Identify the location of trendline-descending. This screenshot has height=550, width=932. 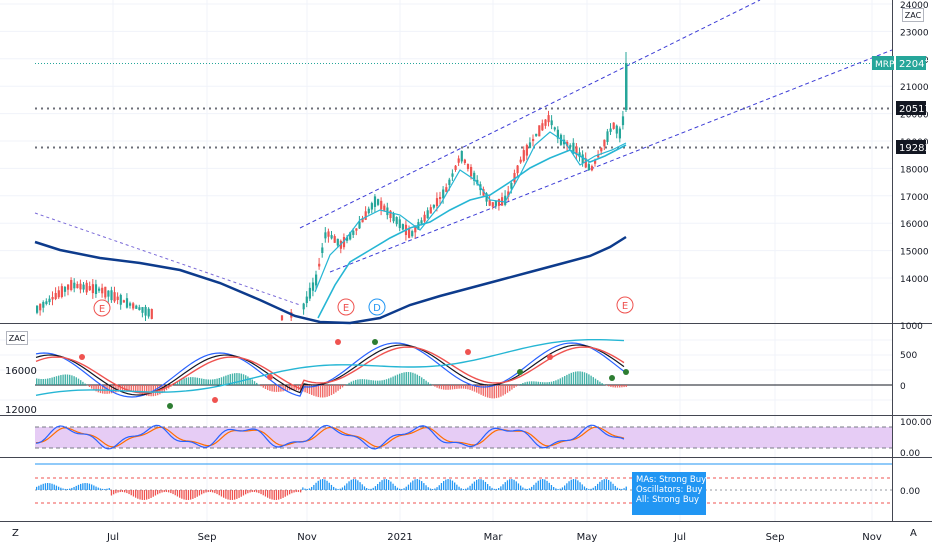
(167, 259).